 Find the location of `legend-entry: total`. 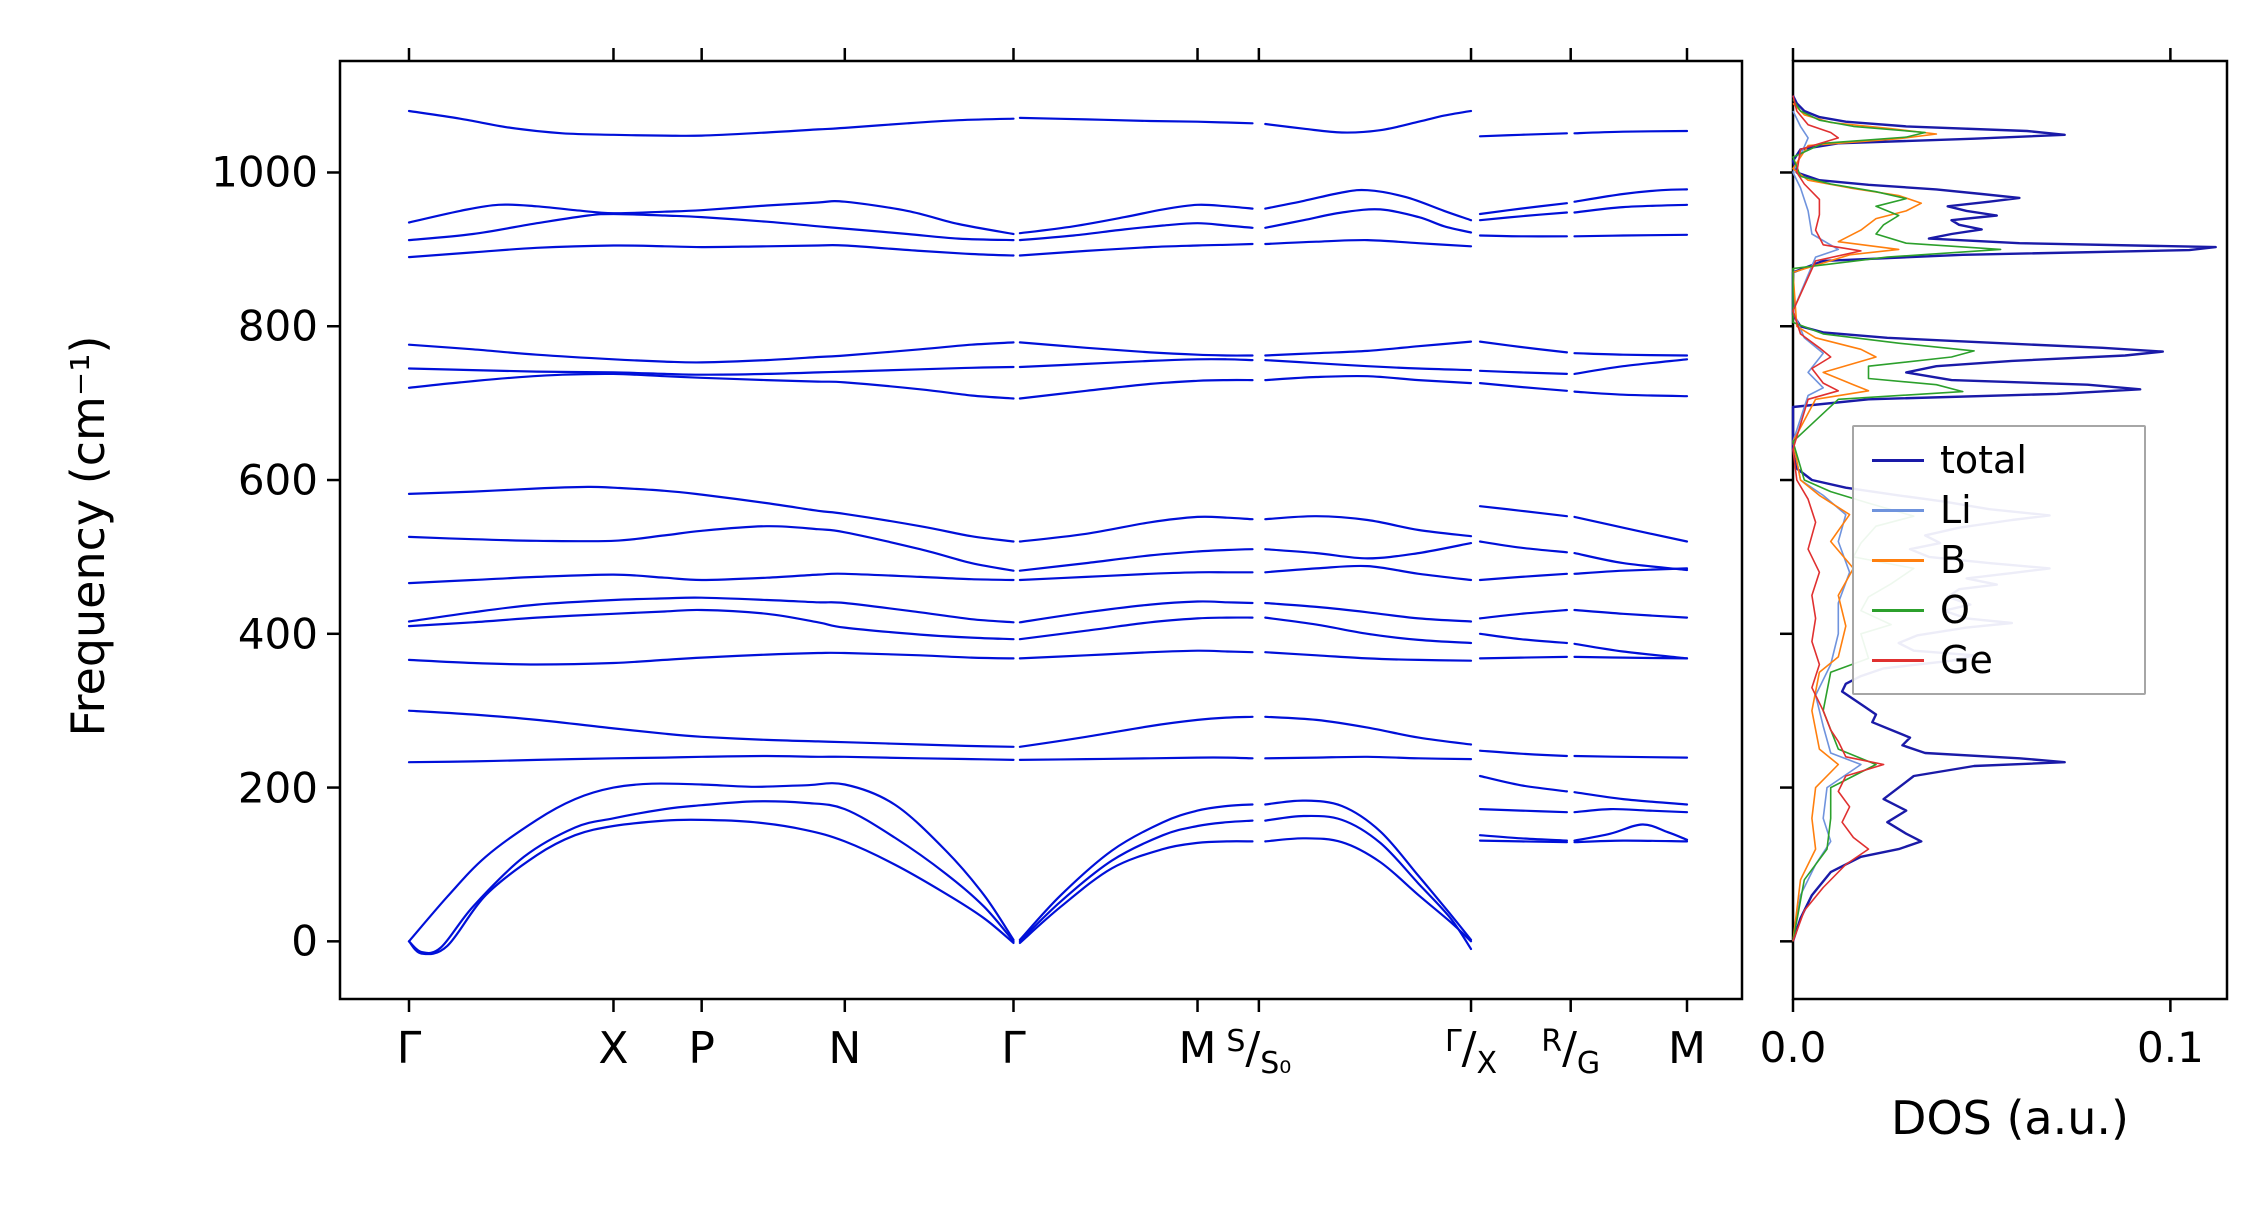

legend-entry: total is located at coordinates (1999, 460).